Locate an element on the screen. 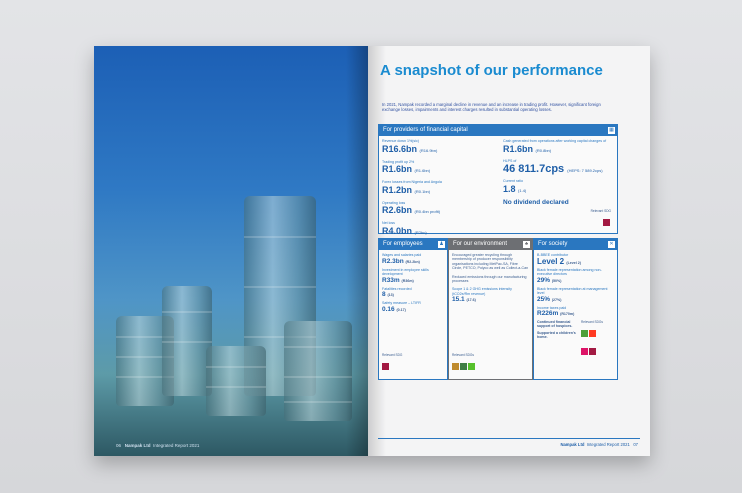 This screenshot has width=742, height=493. left-footer: 06 Nampak Ltd Integrated Report 2021 is located at coordinates (157, 445).